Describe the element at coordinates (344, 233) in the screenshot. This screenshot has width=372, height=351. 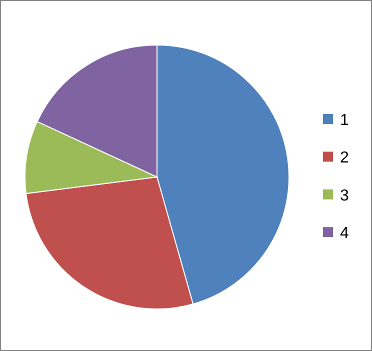
I see `legend-label: 4` at that location.